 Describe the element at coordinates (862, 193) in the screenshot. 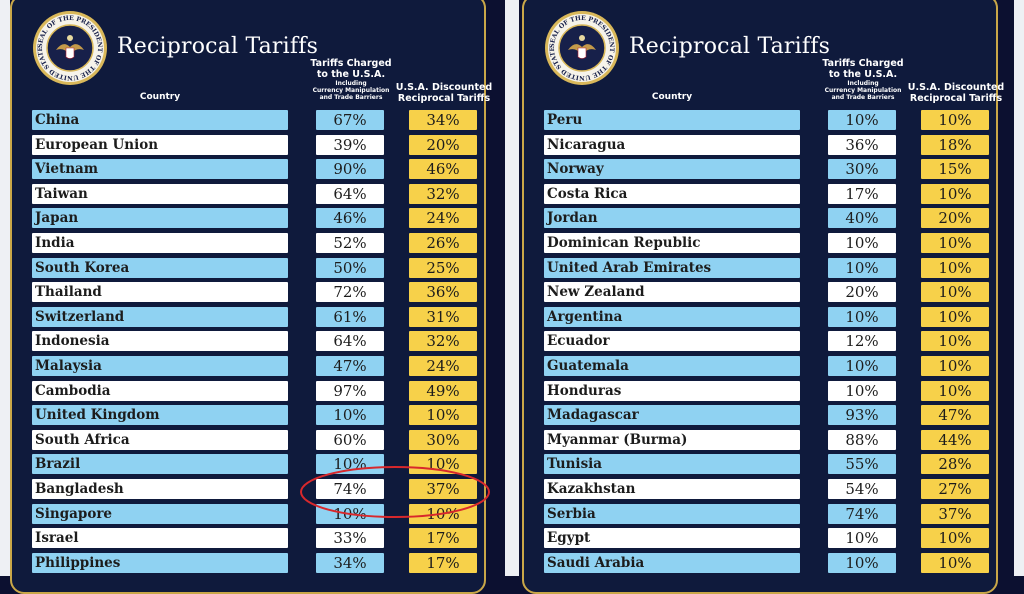

I see `tariff-charged-cell: 17%` at that location.